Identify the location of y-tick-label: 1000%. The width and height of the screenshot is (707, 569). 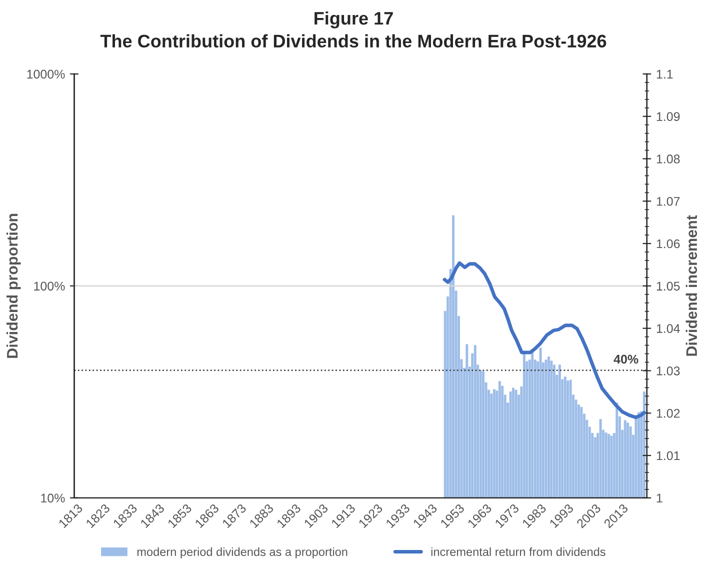
(46, 74).